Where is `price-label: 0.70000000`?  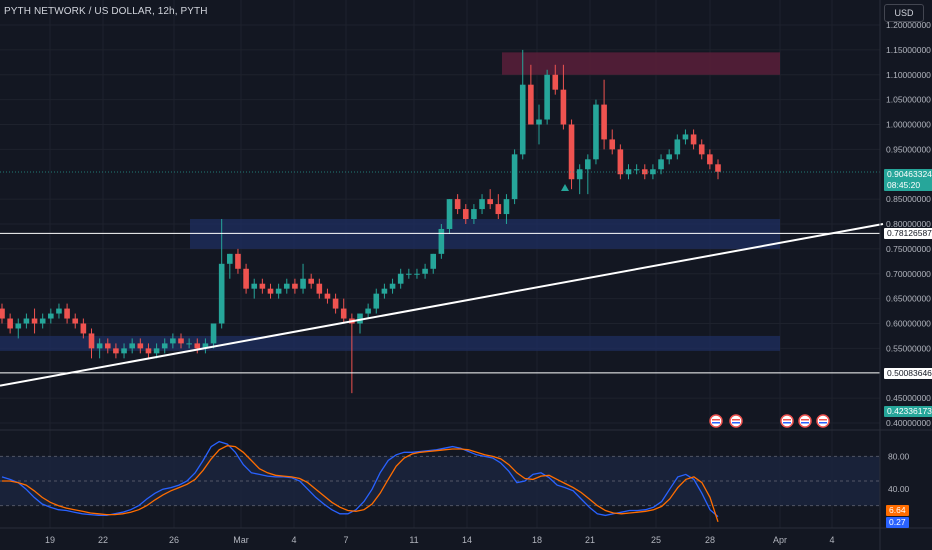 price-label: 0.70000000 is located at coordinates (908, 274).